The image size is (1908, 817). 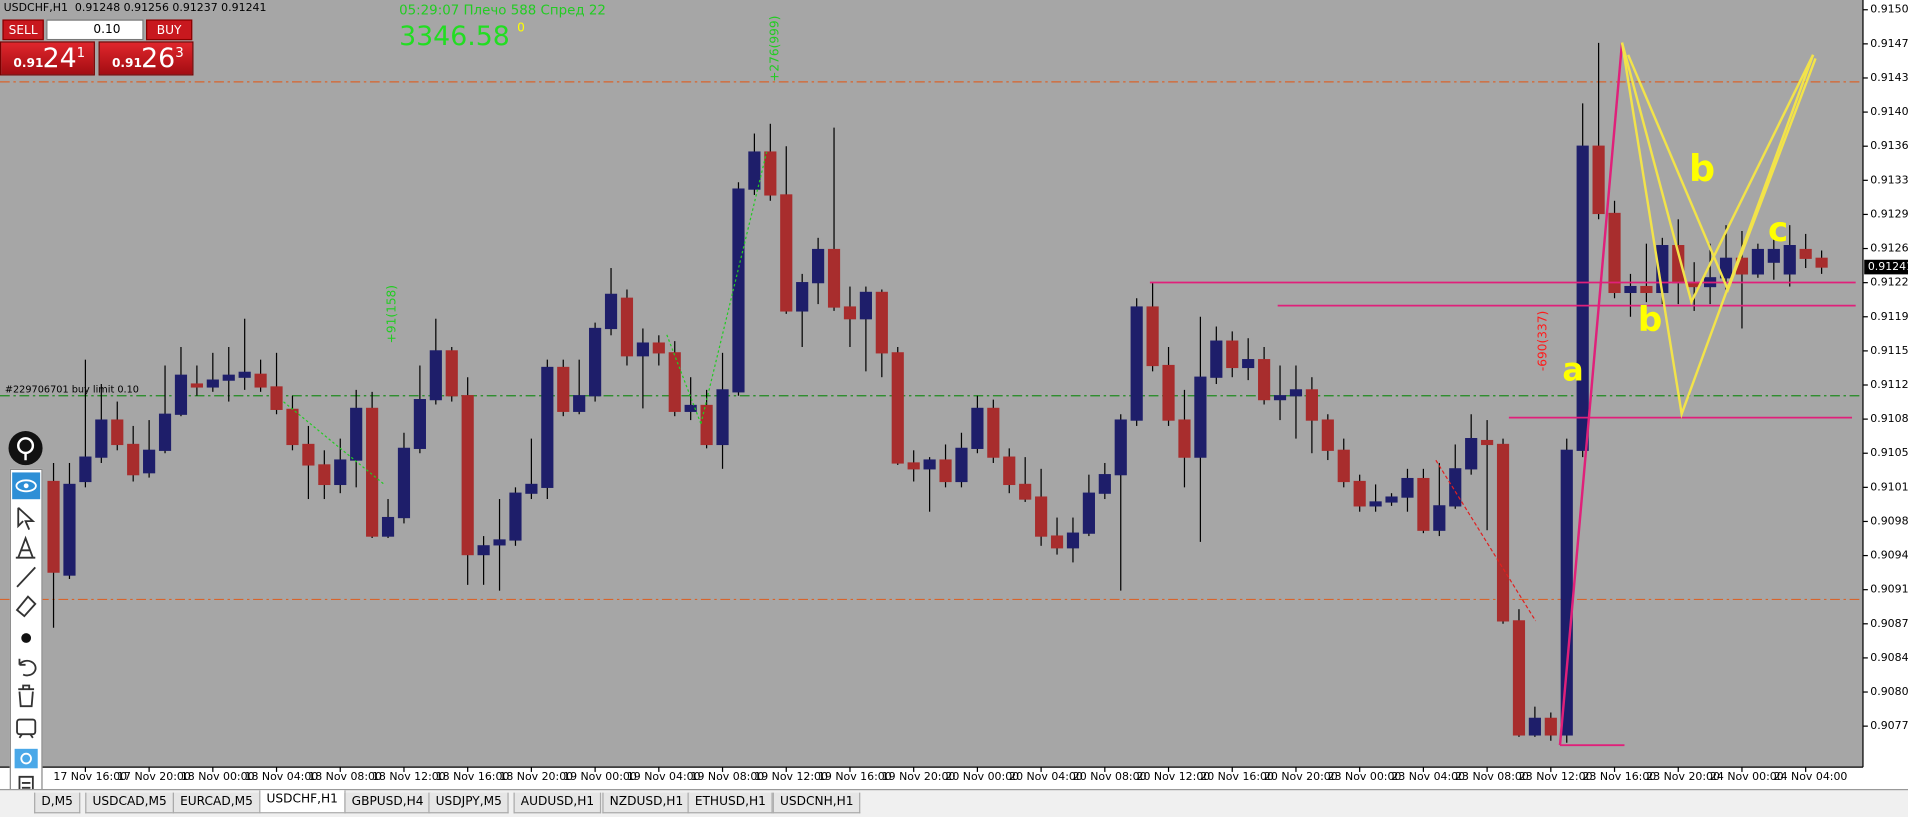 I want to click on x-tick-label: 23 Nov 20:00, so click(x=1683, y=776).